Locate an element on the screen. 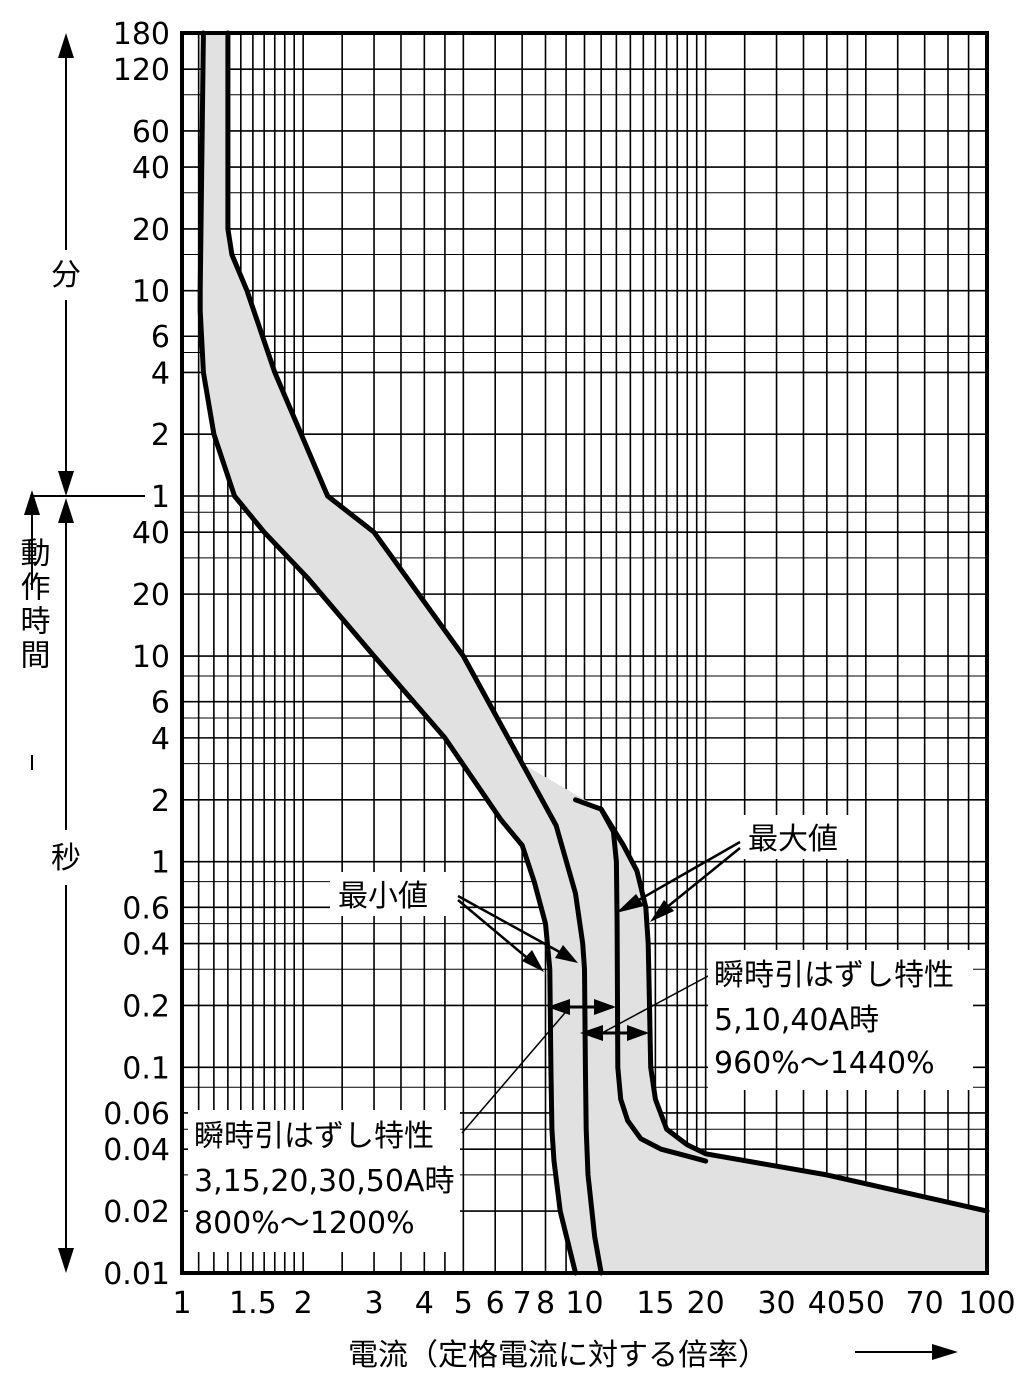  x-tick-label: 6 is located at coordinates (495, 1303).